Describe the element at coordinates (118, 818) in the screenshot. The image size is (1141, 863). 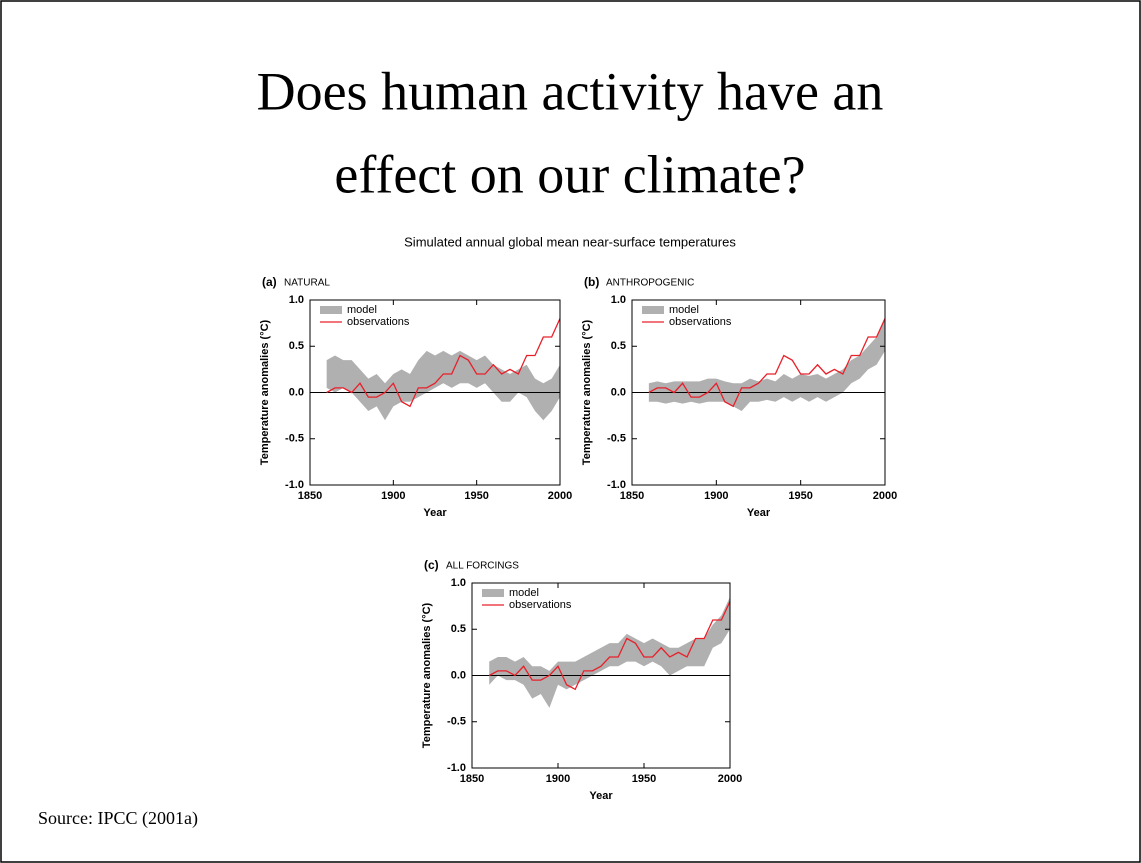
I see `source: Source: IPCC (2001a)` at that location.